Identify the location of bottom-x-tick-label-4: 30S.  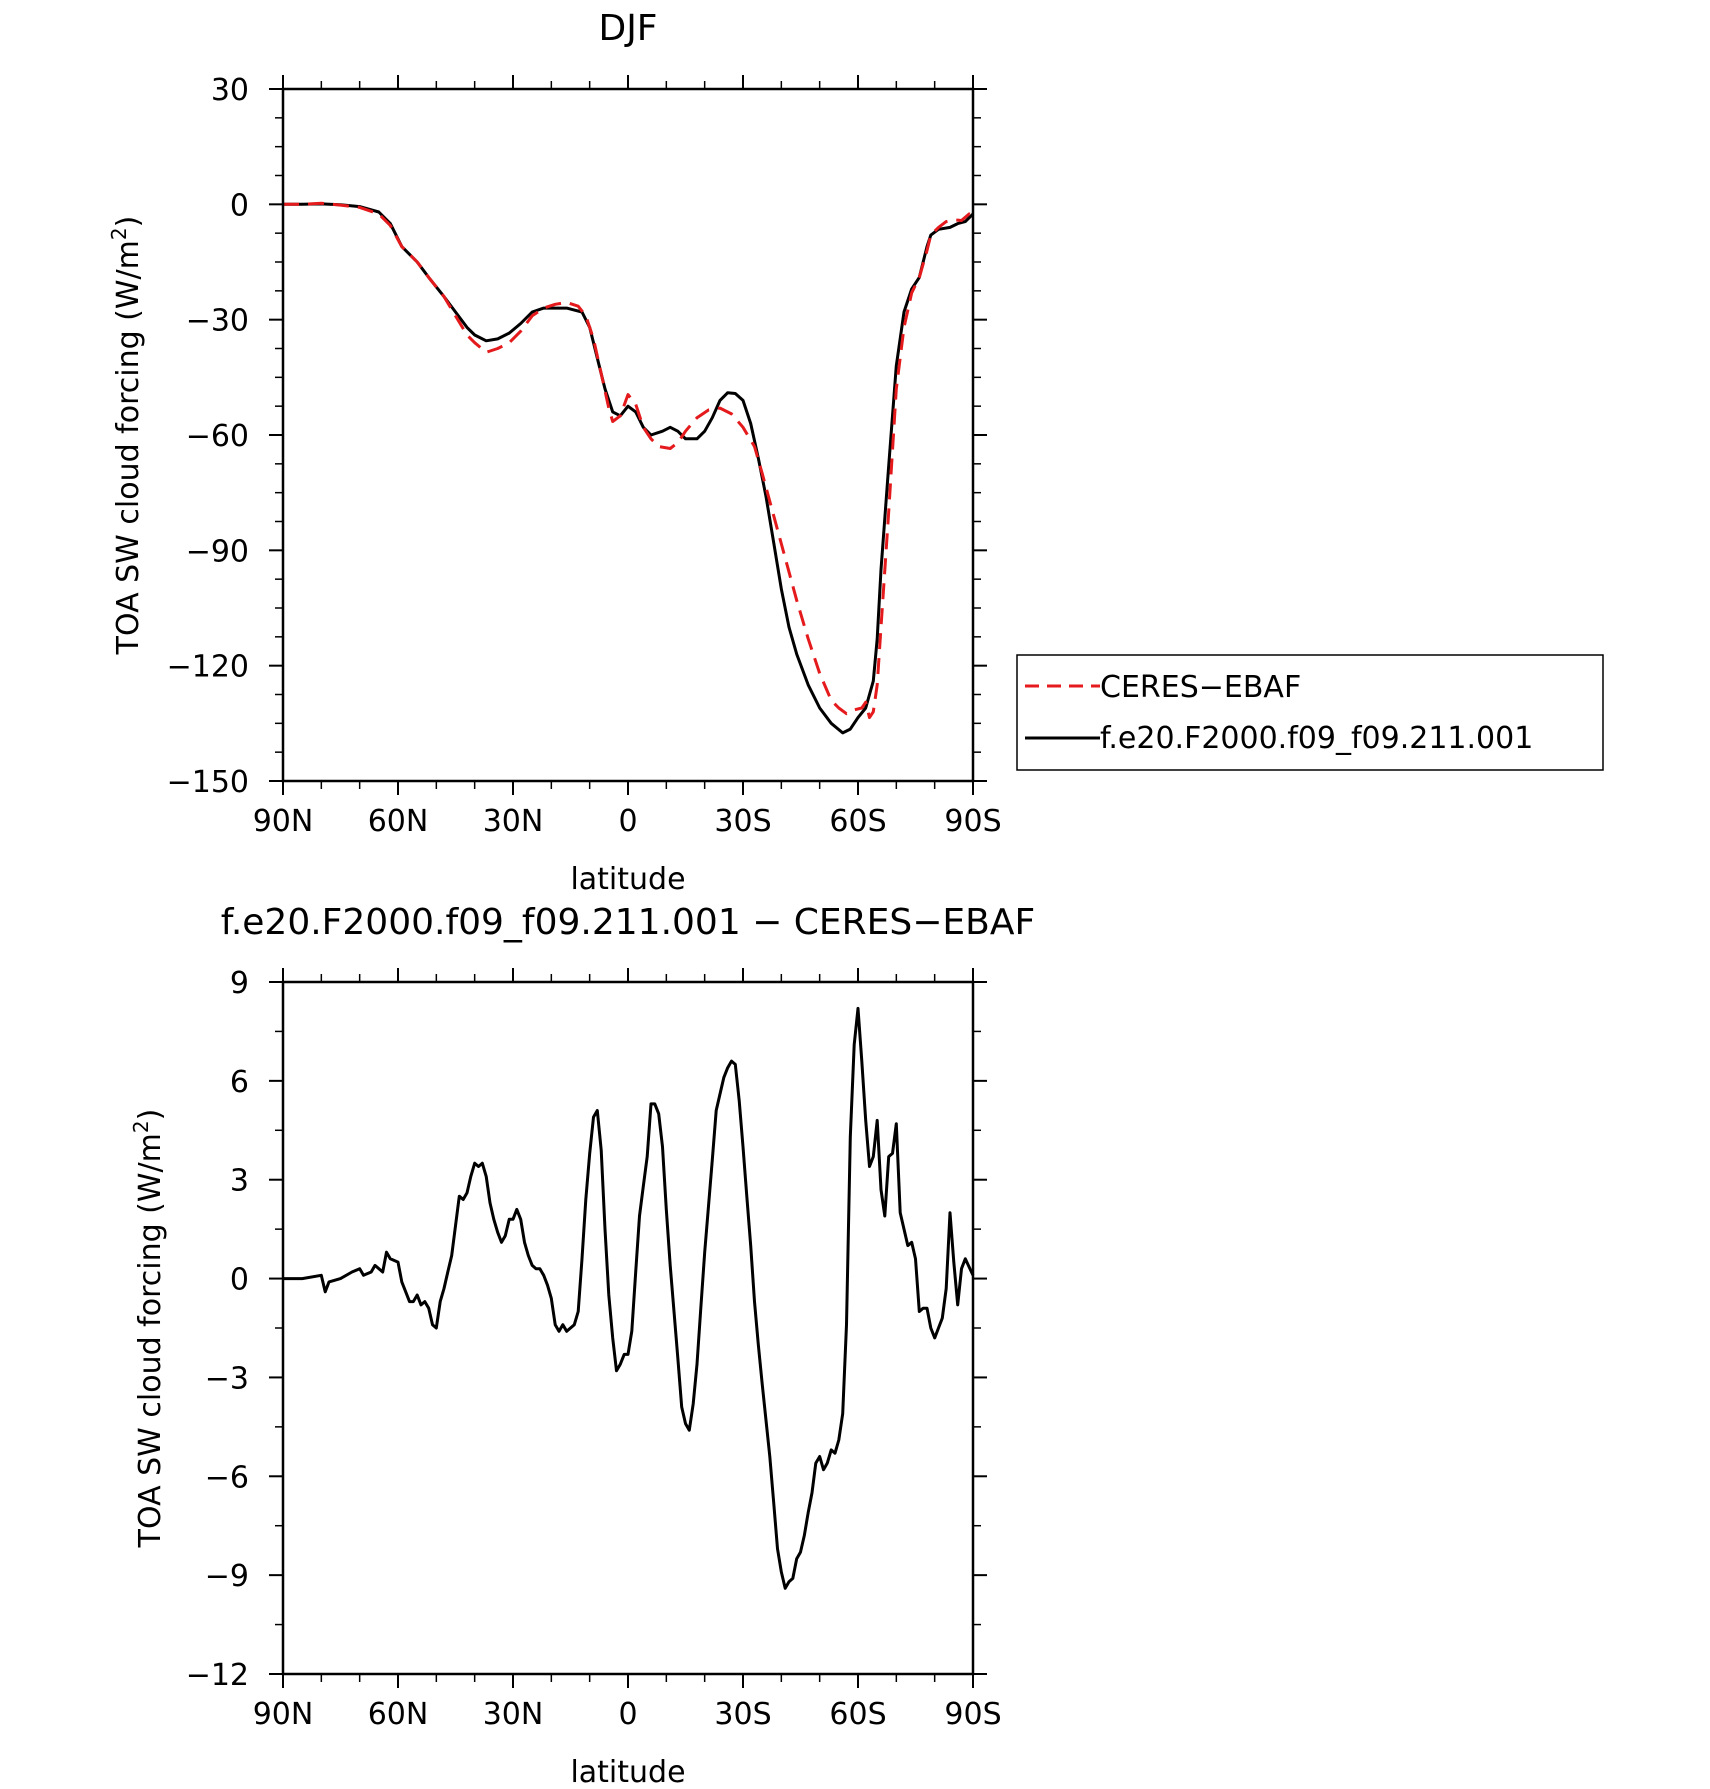
(742, 1714).